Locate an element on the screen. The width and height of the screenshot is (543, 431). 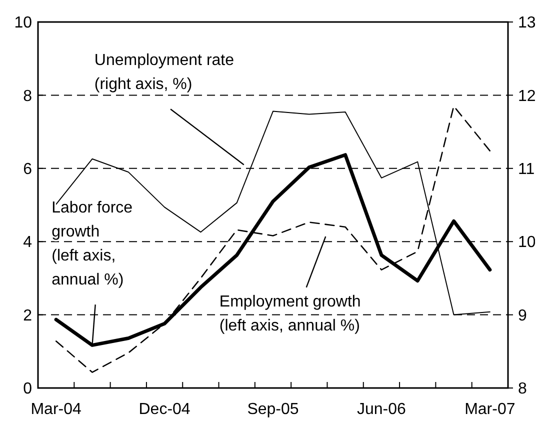
annotation: Employment growth (left axis, annual %) is located at coordinates (290, 314).